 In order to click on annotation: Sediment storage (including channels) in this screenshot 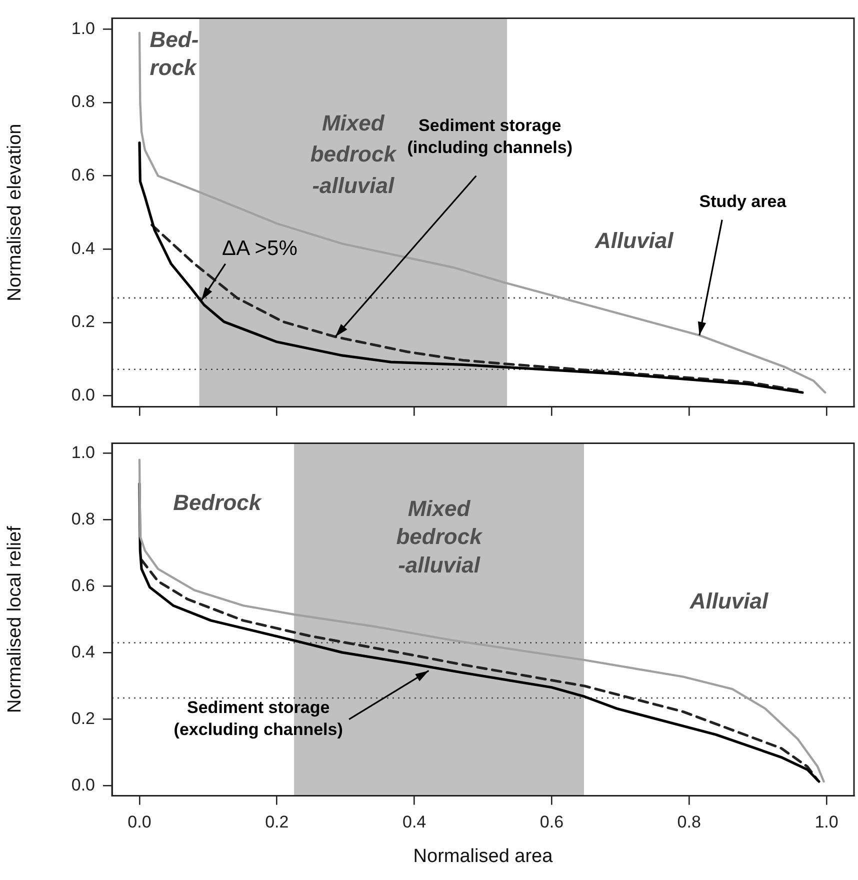, I will do `click(490, 137)`.